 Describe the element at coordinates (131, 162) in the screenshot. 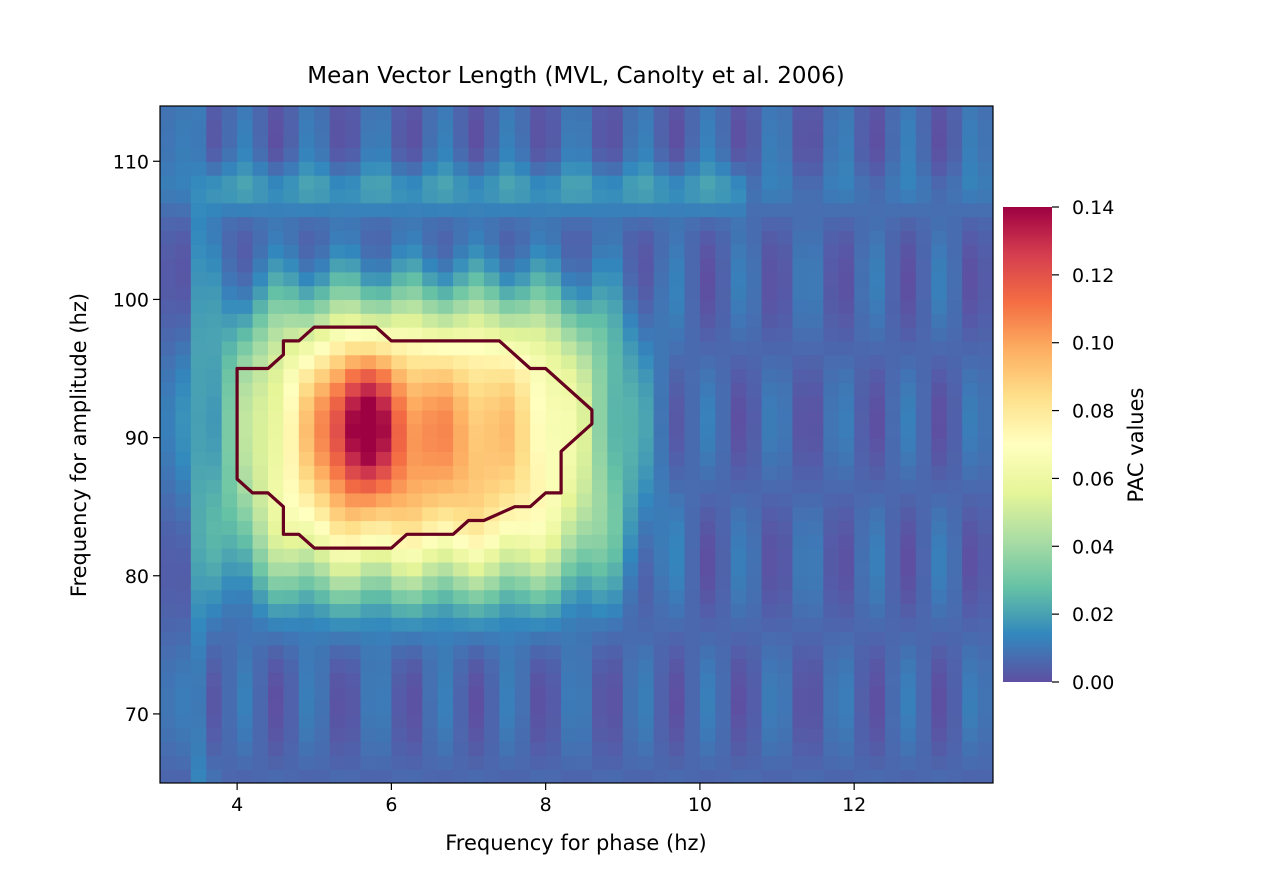

I see `y-tick-label: 110` at that location.